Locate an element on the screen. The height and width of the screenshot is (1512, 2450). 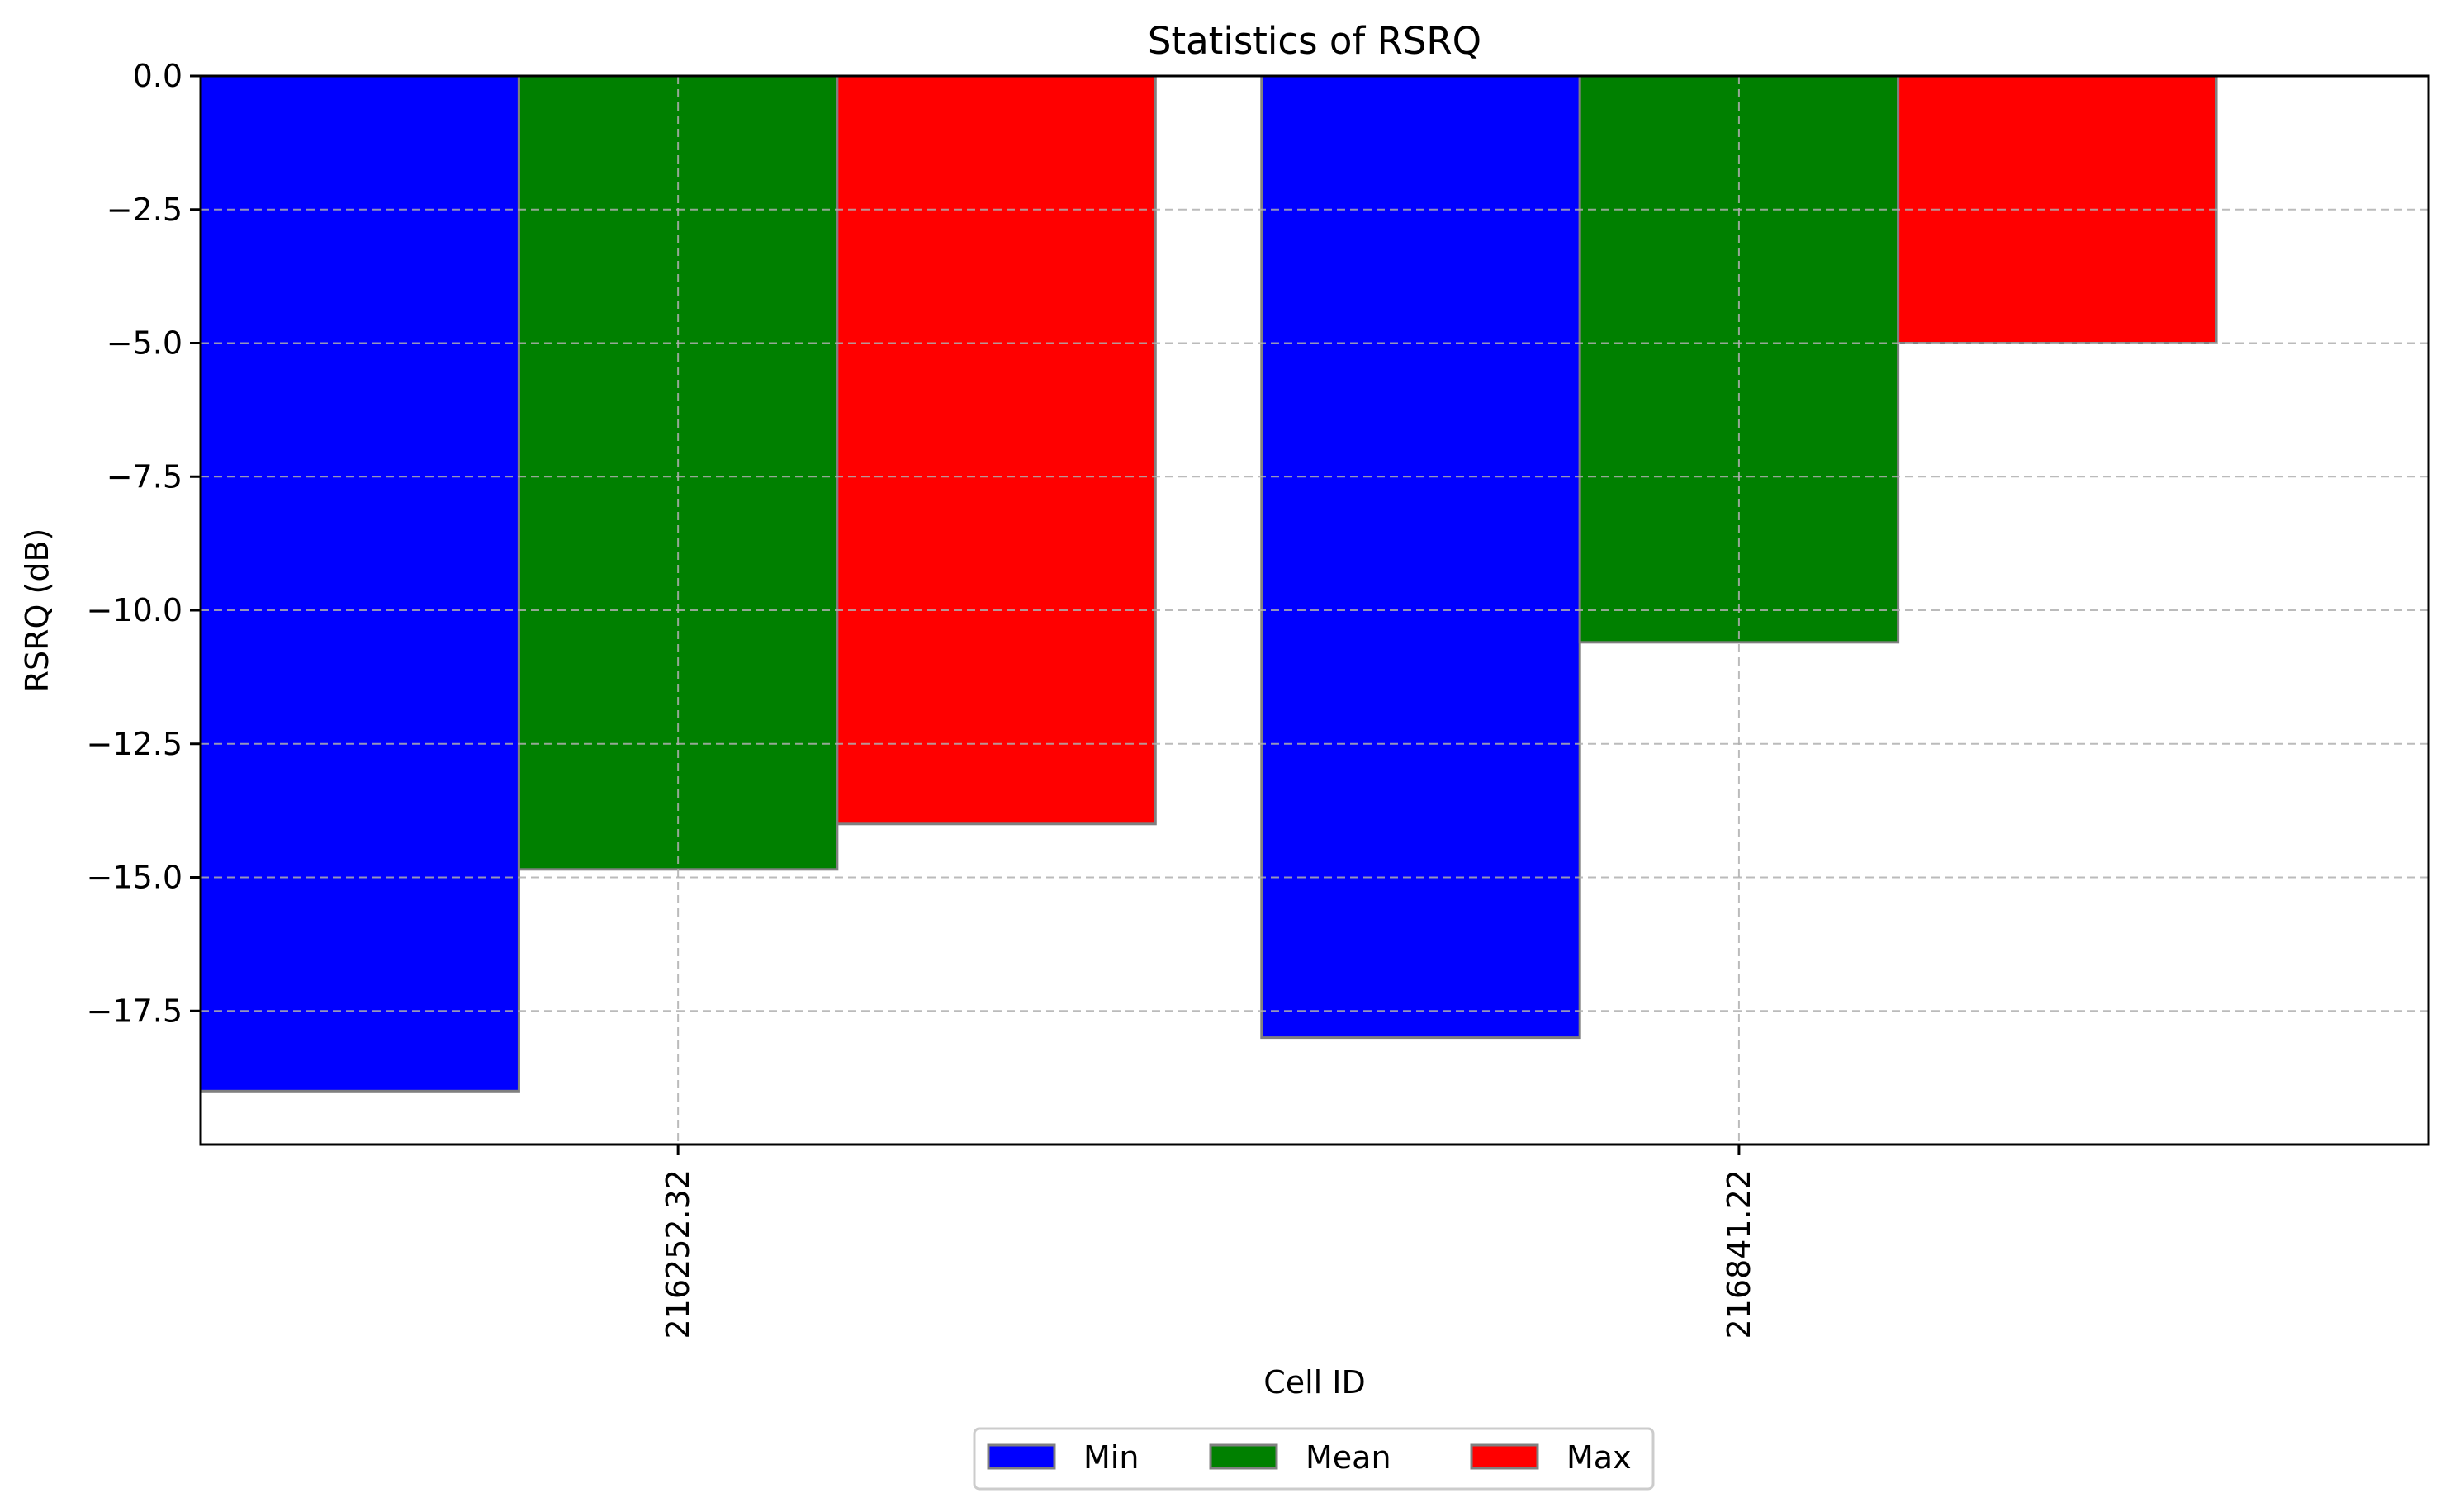
chart-title: Statistics of RSRQ is located at coordinates (1315, 41).